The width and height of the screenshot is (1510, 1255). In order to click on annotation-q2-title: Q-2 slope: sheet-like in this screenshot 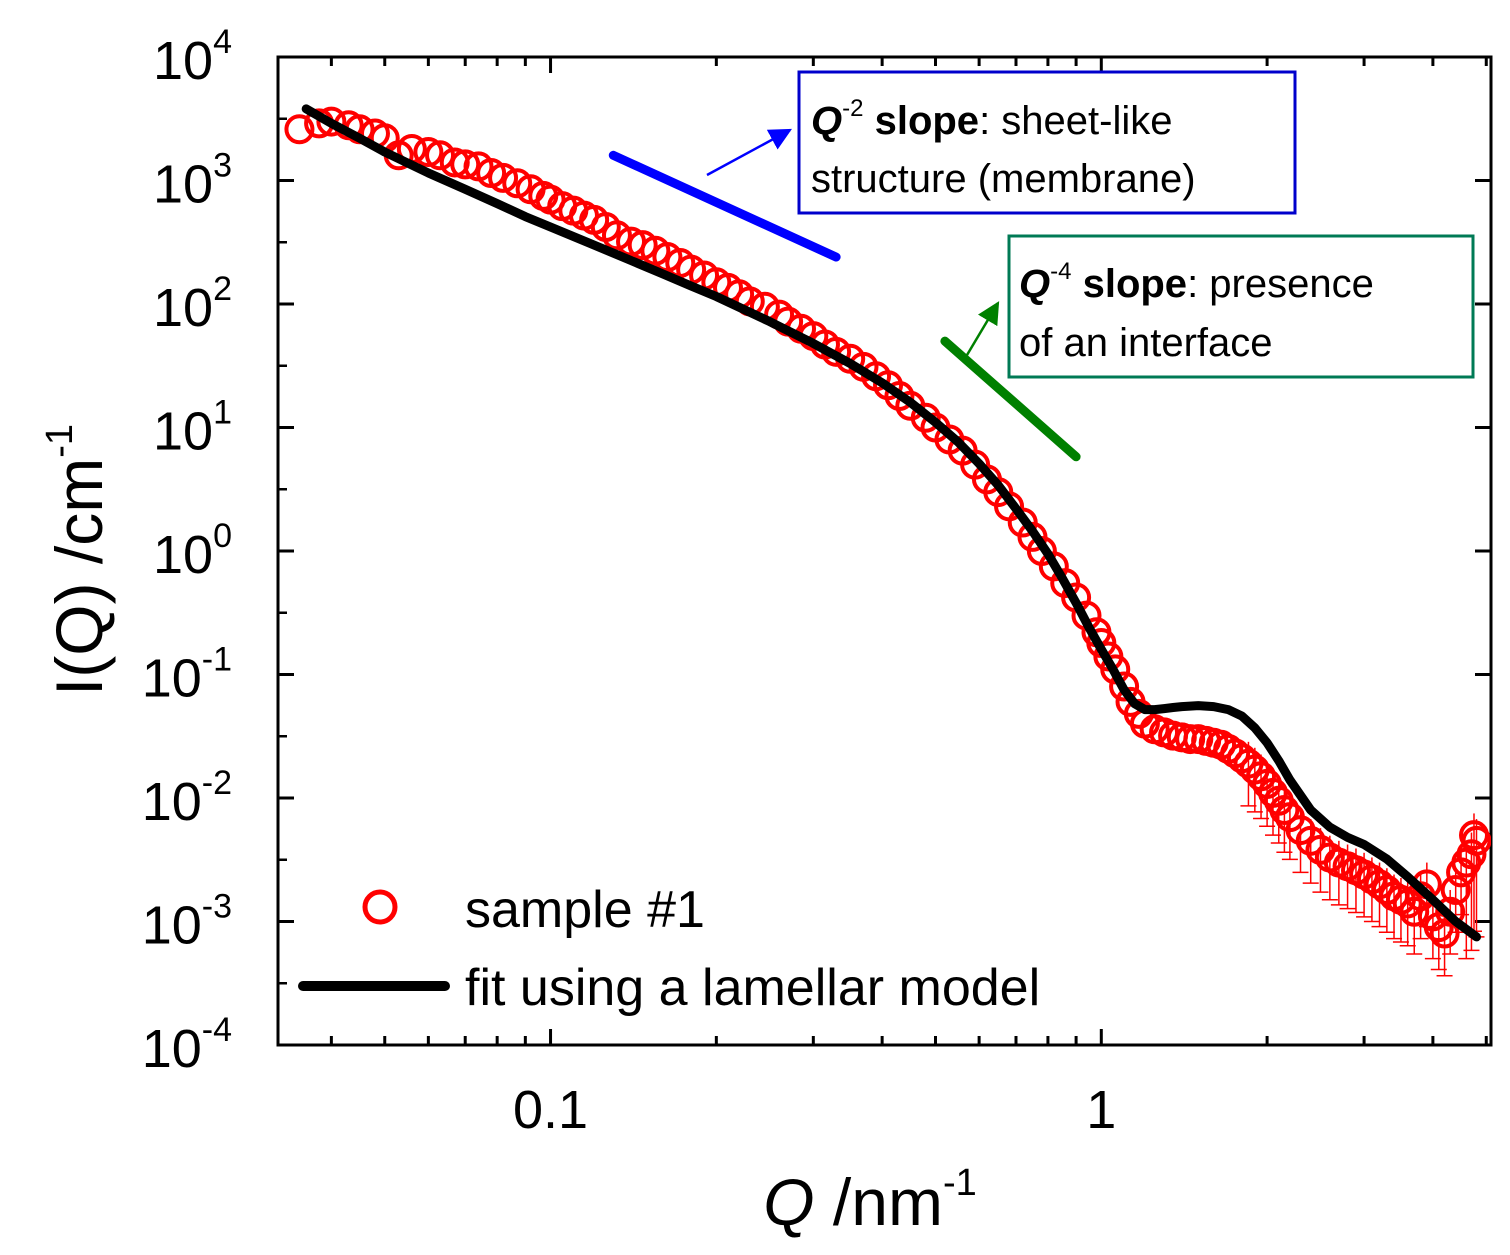, I will do `click(991, 119)`.